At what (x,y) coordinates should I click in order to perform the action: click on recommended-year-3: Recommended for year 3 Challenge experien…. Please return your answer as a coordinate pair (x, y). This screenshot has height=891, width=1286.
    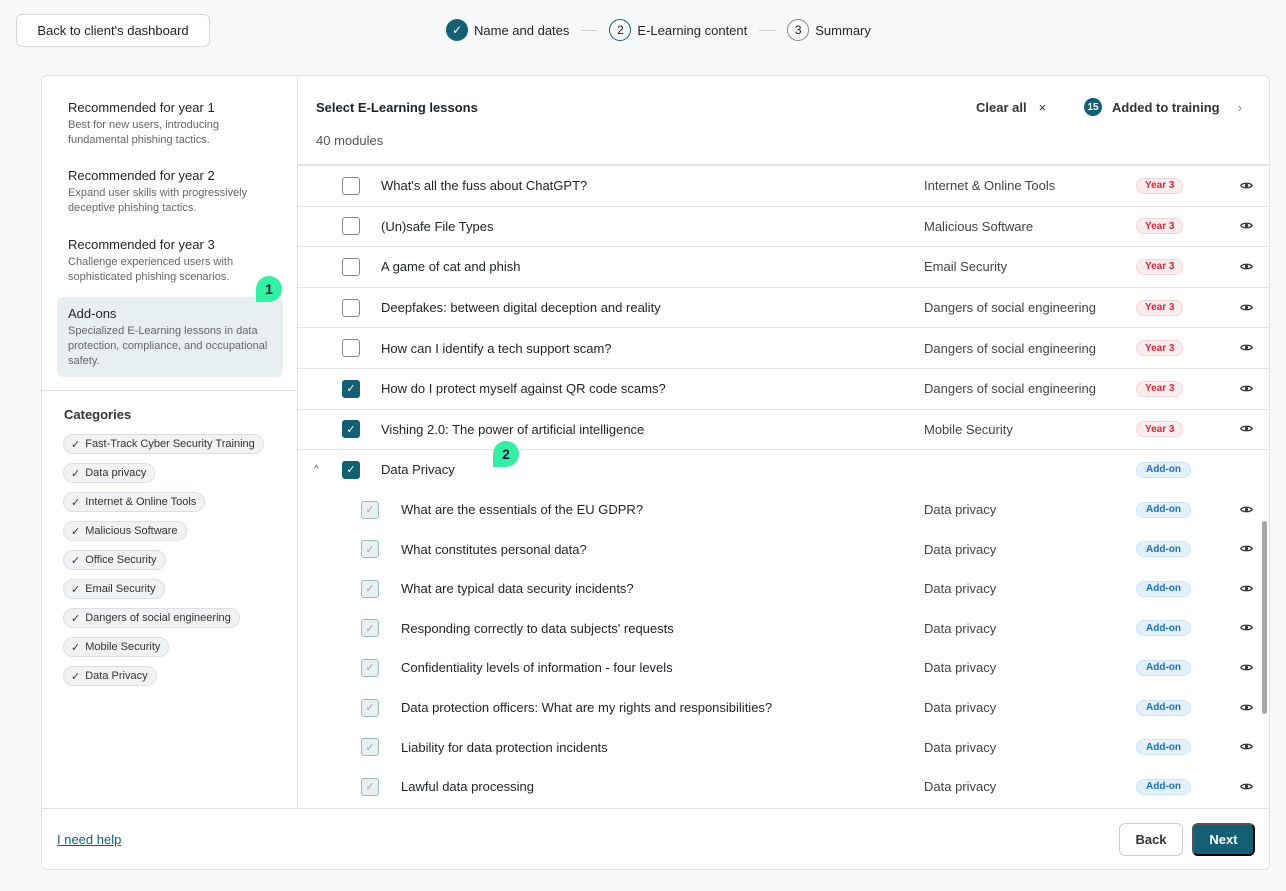
    Looking at the image, I should click on (168, 261).